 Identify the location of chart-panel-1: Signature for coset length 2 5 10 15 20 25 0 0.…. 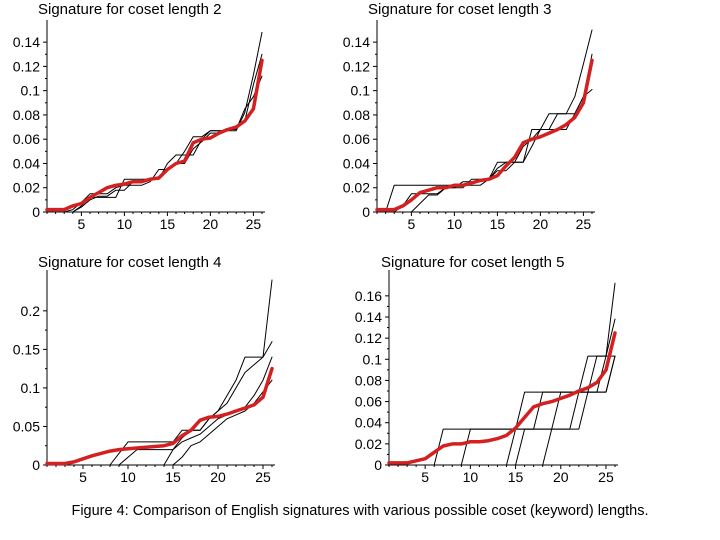
(139, 116).